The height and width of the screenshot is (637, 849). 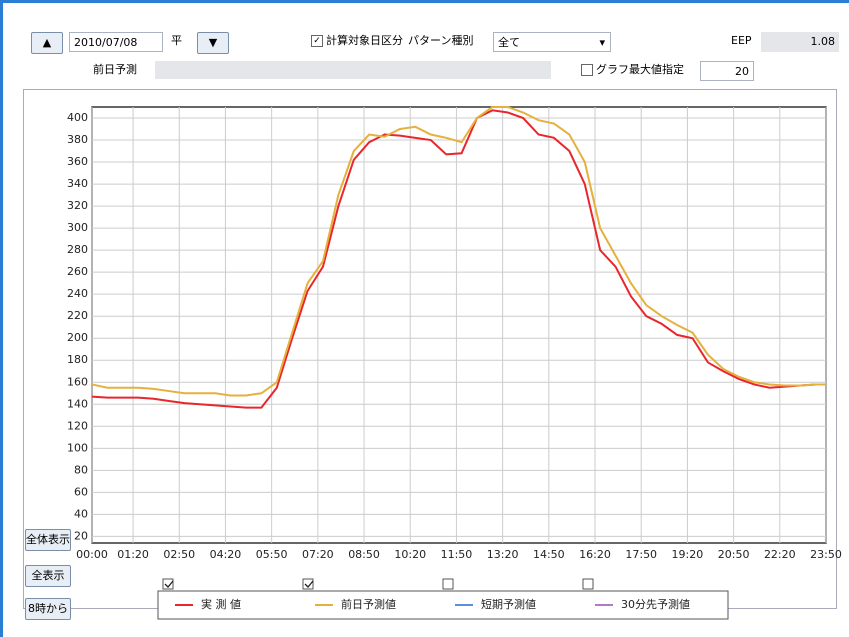 I want to click on calc-target-label: 計算対象日区分, so click(x=364, y=40).